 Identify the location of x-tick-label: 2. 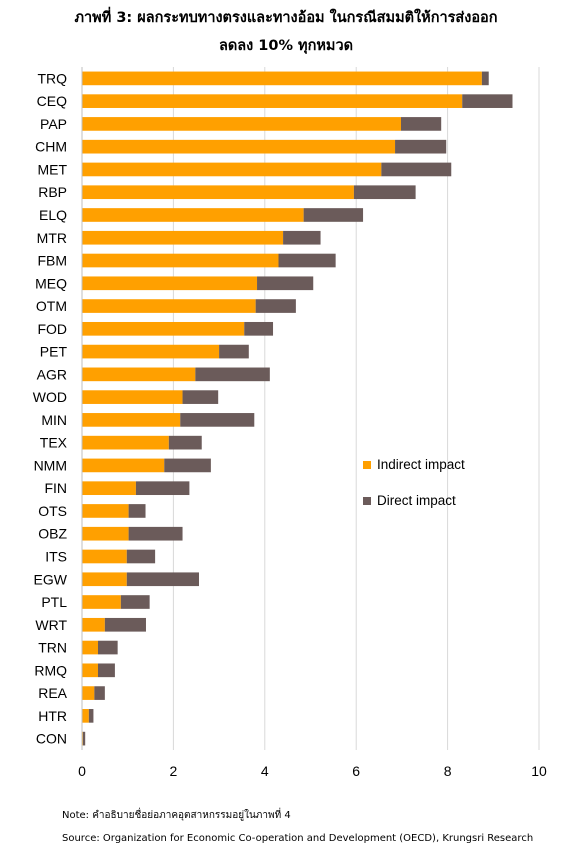
(174, 771).